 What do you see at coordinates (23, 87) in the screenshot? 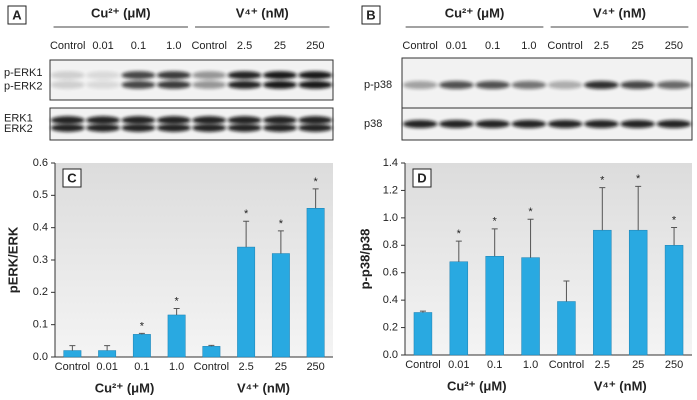
I see `row-label: p-ERK2` at bounding box center [23, 87].